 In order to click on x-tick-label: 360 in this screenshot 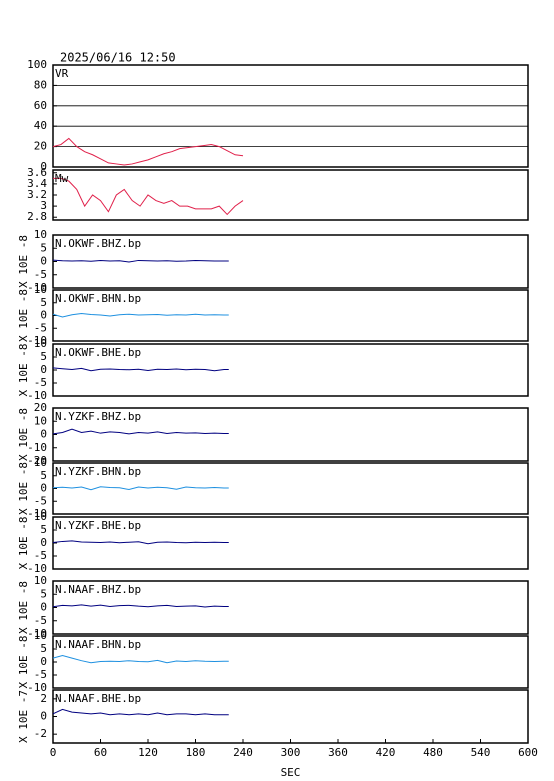, I will do `click(338, 752)`.